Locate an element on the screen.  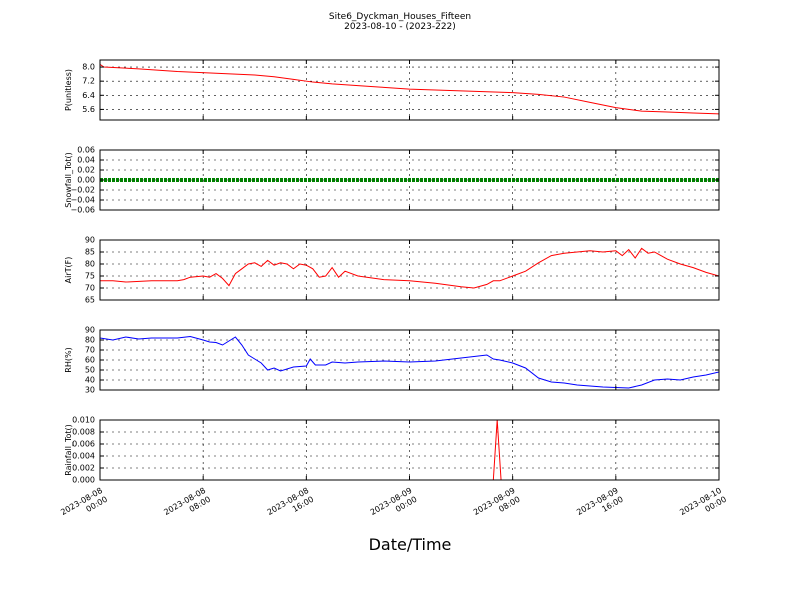
panel-1: 5.6 6.4 7.2 8.0 P(unitless) is located at coordinates (392, 90).